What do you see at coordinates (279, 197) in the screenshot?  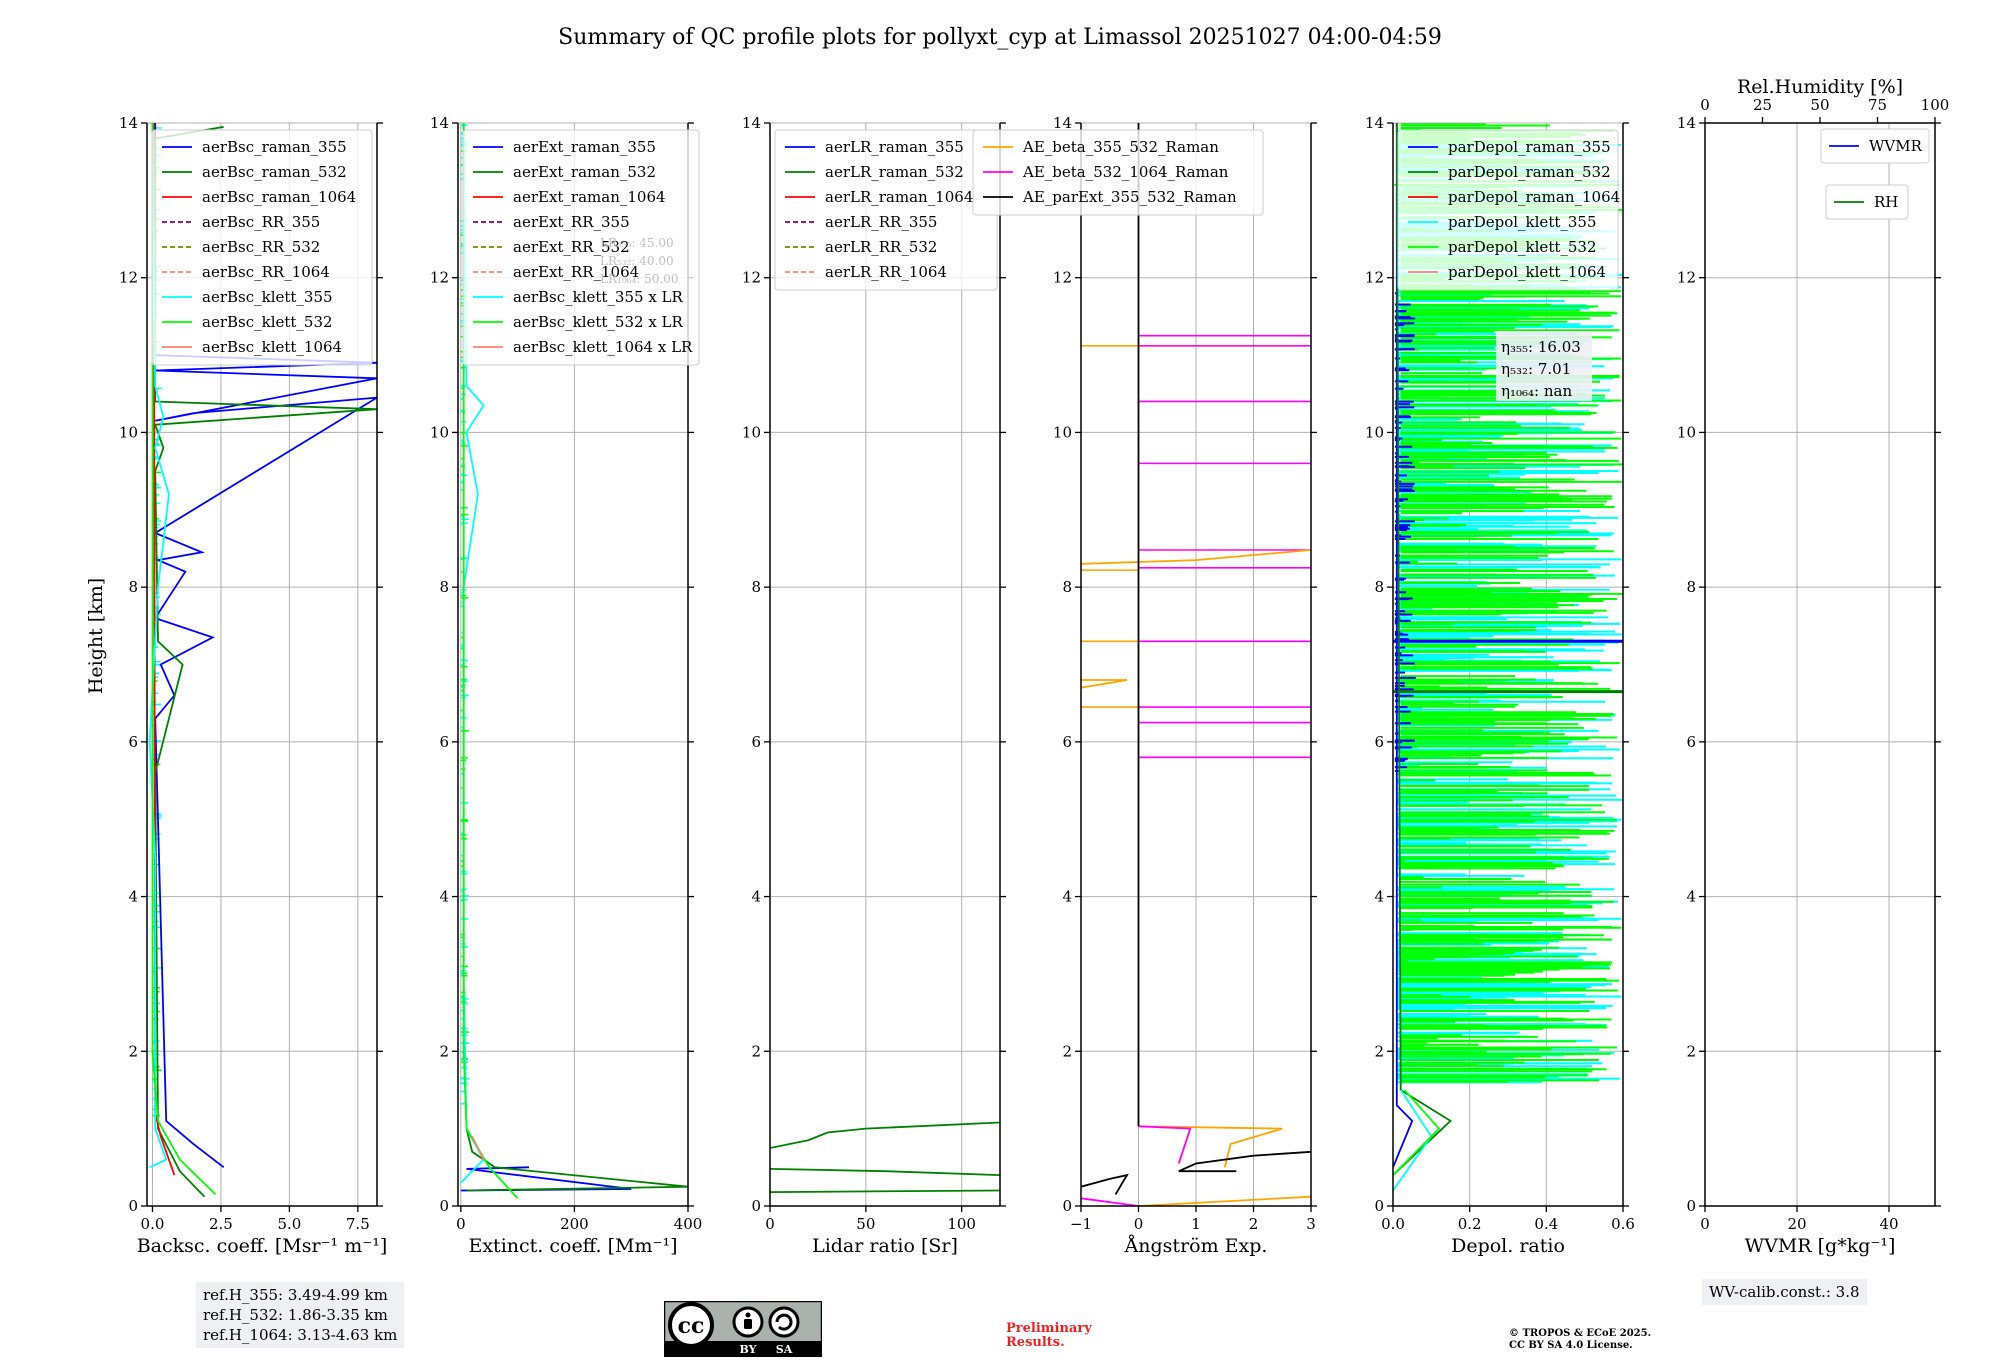 I see `legend-entry: aerBsc_raman_1064` at bounding box center [279, 197].